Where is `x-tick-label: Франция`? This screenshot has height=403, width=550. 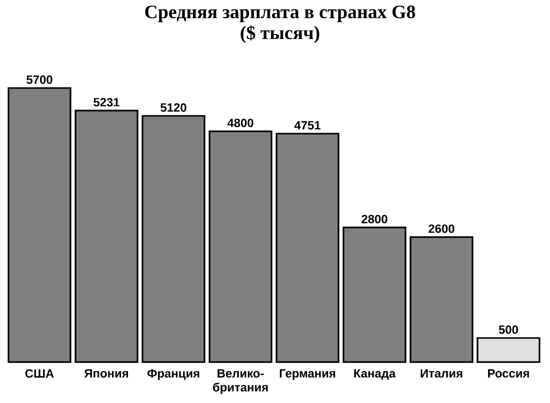
x-tick-label: Франция is located at coordinates (173, 374).